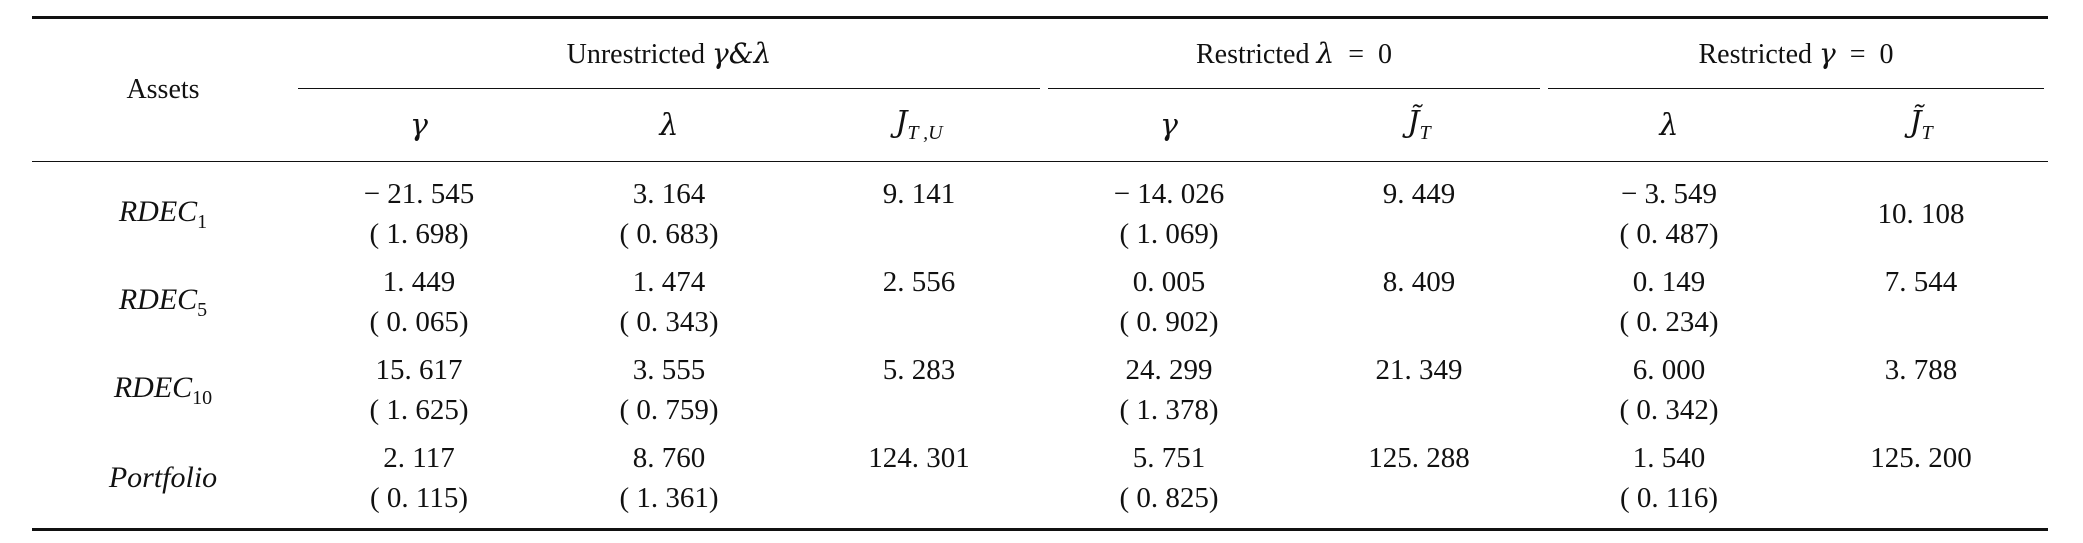 Image resolution: width=2083 pixels, height=543 pixels. I want to click on cell-estimate: 10. 108, so click(1921, 214).